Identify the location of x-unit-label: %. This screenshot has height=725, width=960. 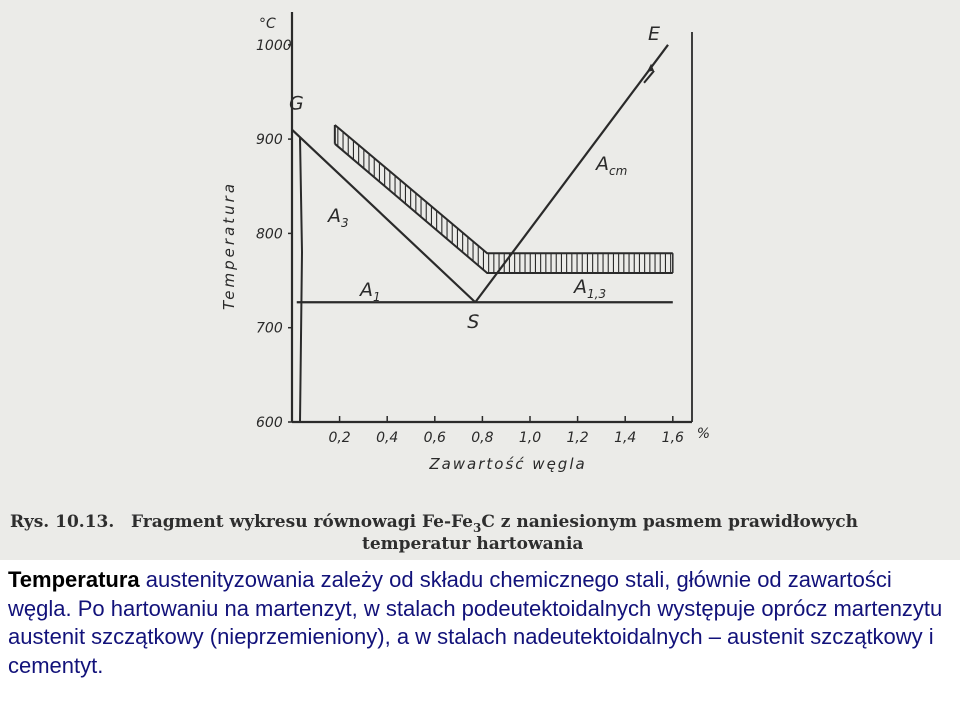
(703, 434).